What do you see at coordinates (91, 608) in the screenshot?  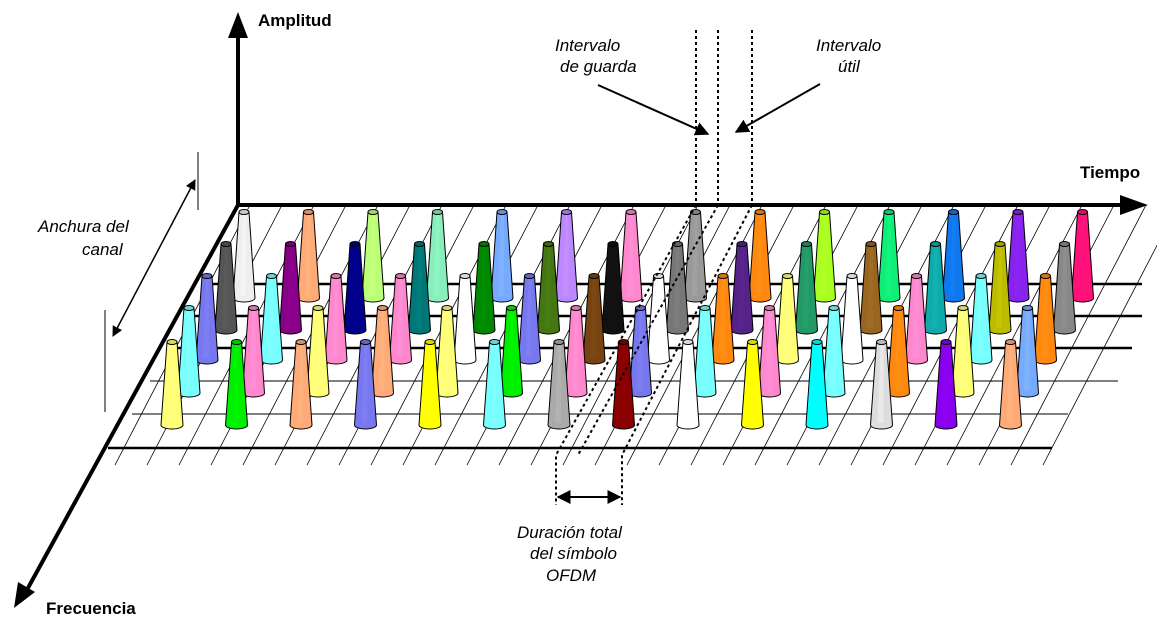 I see `frequency-label: Frecuencia` at bounding box center [91, 608].